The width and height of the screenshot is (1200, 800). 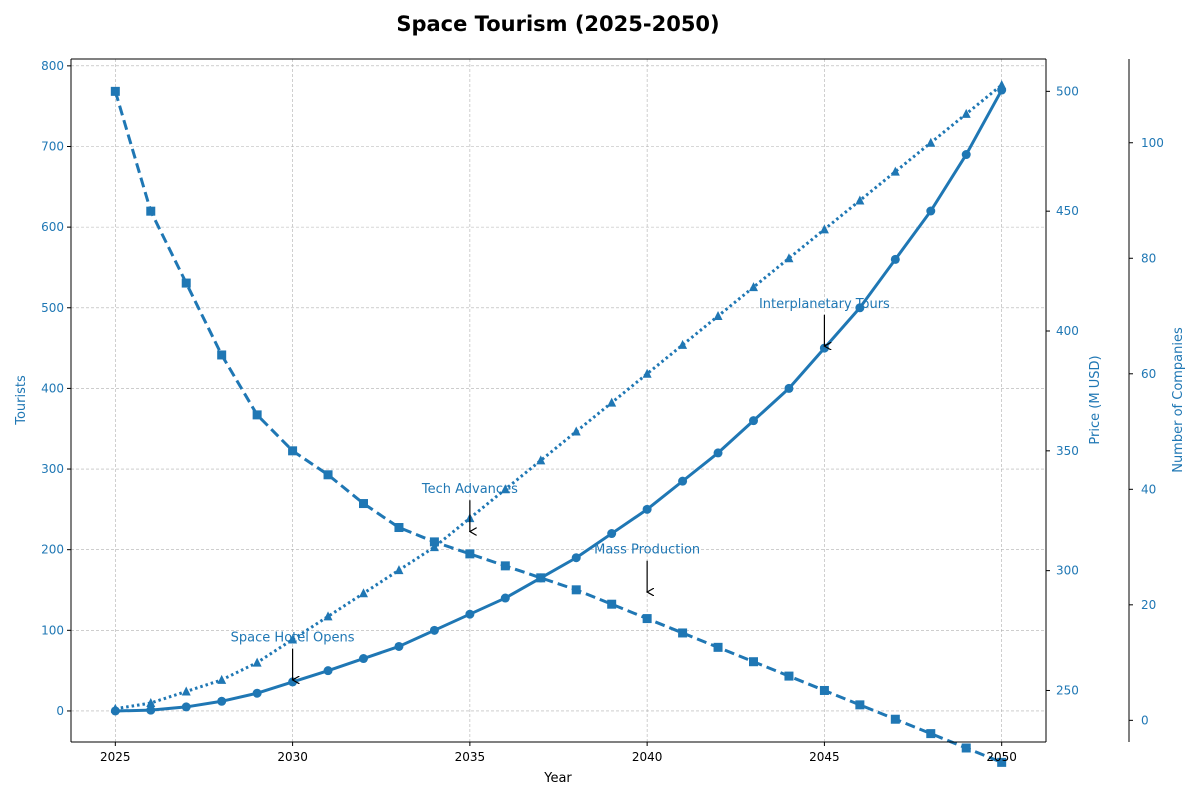 What do you see at coordinates (1095, 399) in the screenshot?
I see `price-axis-label: Price (M USD)` at bounding box center [1095, 399].